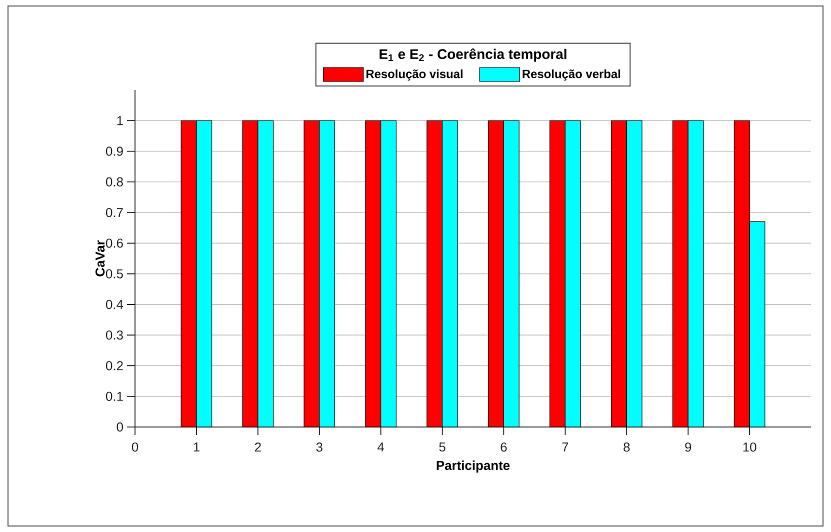  I want to click on y-tick-label: 0.2, so click(114, 365).